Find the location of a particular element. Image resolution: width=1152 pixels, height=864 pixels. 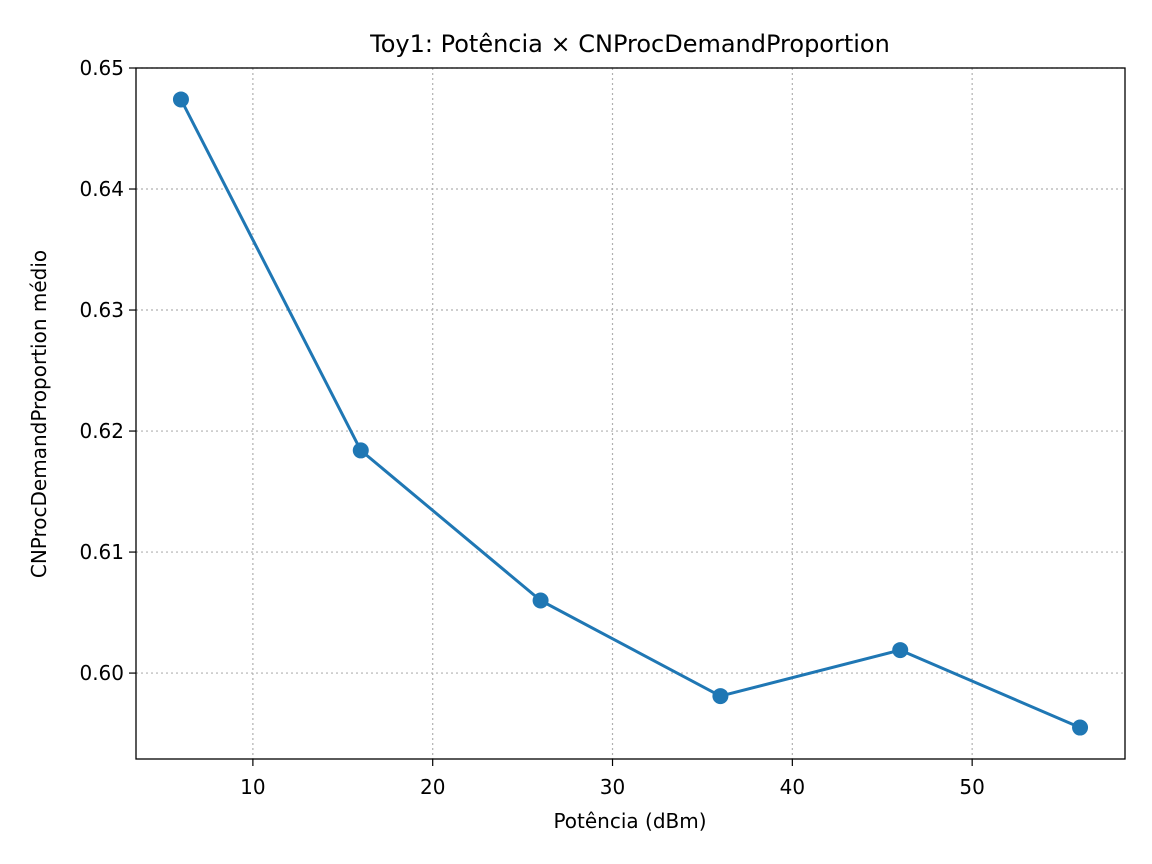

y-tick-label: 0.64 is located at coordinates (101, 189).